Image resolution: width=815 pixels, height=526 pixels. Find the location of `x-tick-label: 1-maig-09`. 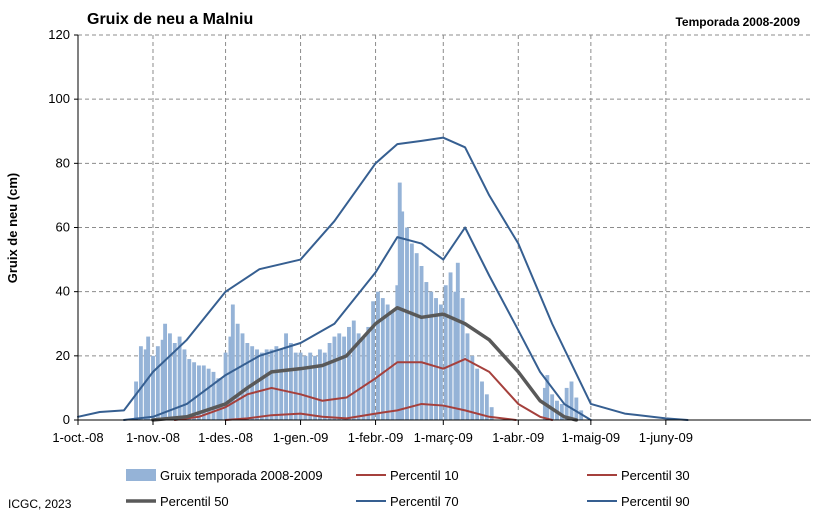

x-tick-label: 1-maig-09 is located at coordinates (591, 437).